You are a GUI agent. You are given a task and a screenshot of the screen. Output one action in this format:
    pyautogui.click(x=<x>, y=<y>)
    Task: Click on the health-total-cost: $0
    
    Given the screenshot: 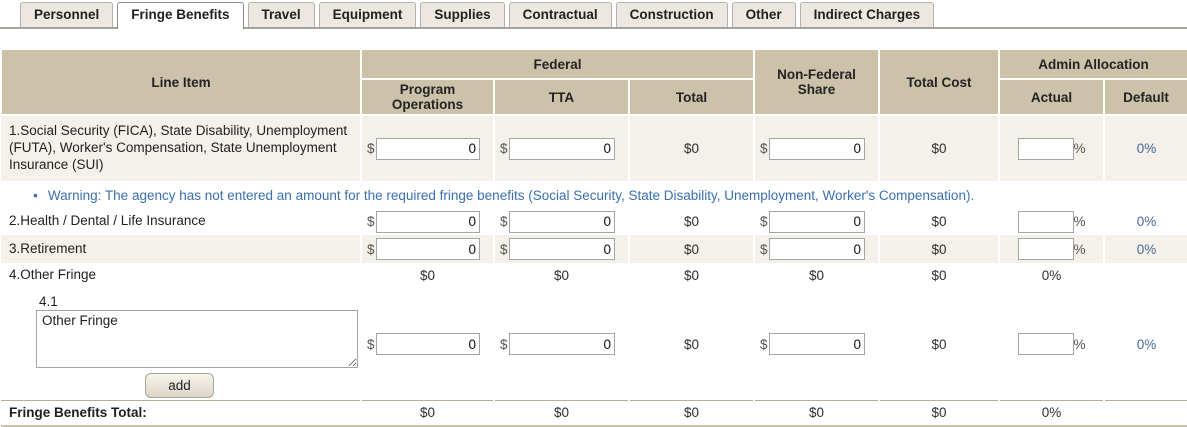 What is the action you would take?
    pyautogui.click(x=939, y=221)
    